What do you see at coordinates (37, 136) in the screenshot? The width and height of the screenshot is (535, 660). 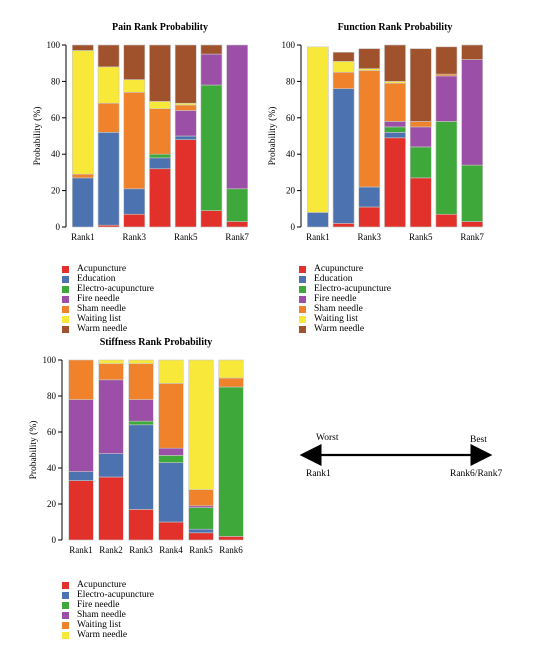 I see `y-axis-label: Probability (%)` at bounding box center [37, 136].